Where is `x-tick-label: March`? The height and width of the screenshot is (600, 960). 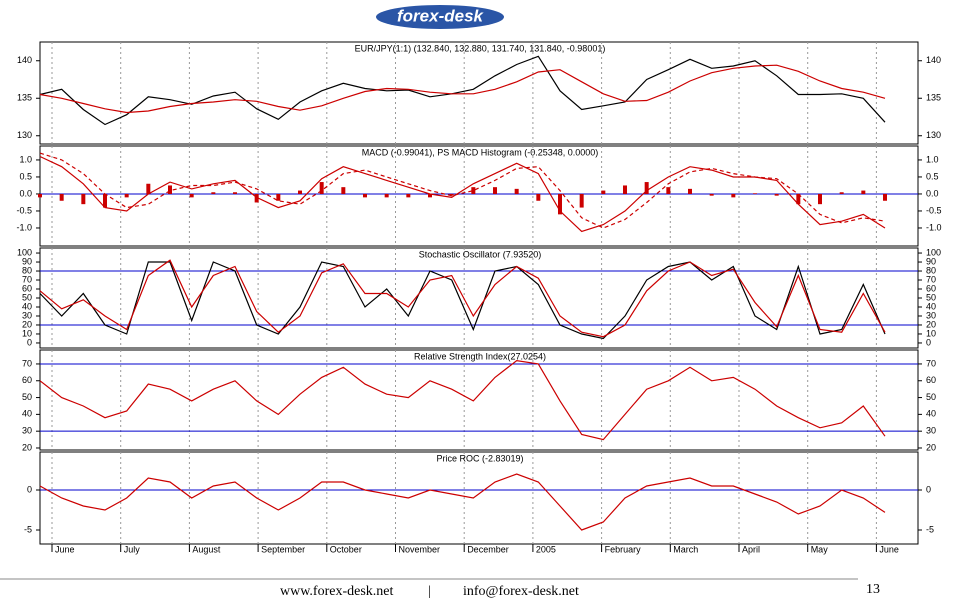
x-tick-label: March is located at coordinates (685, 549).